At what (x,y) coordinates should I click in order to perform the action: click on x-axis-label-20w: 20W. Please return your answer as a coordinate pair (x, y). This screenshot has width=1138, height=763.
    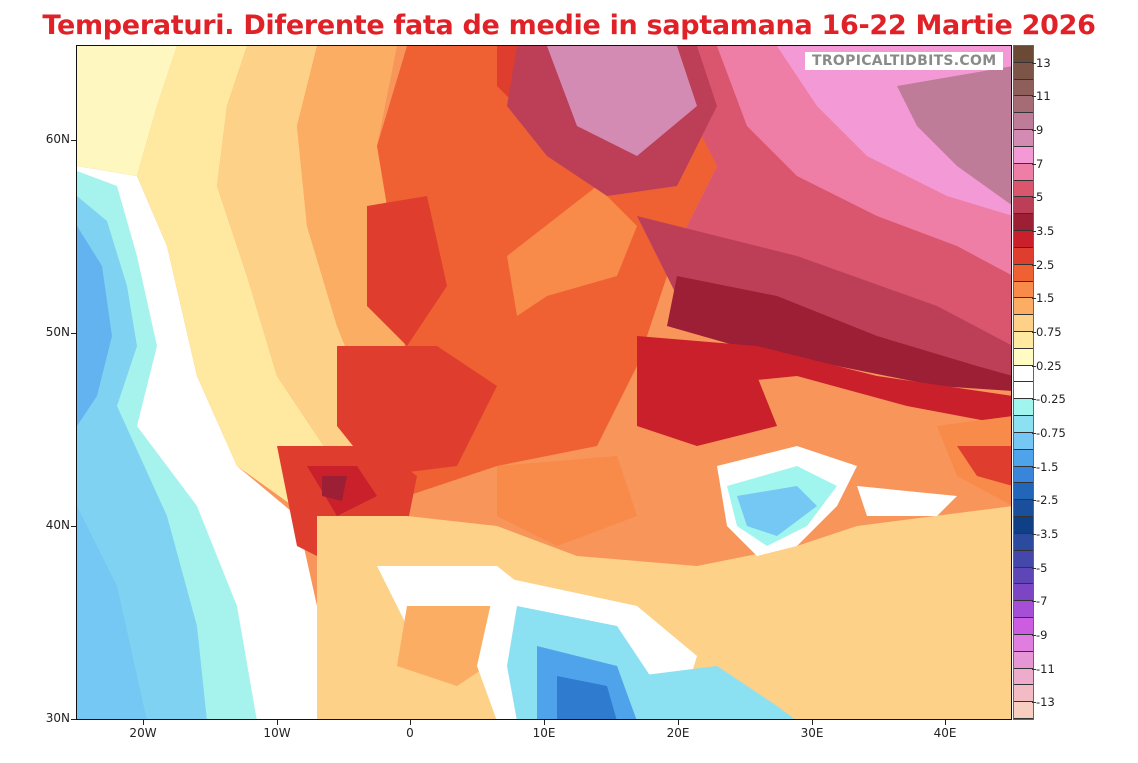
    Looking at the image, I should click on (143, 733).